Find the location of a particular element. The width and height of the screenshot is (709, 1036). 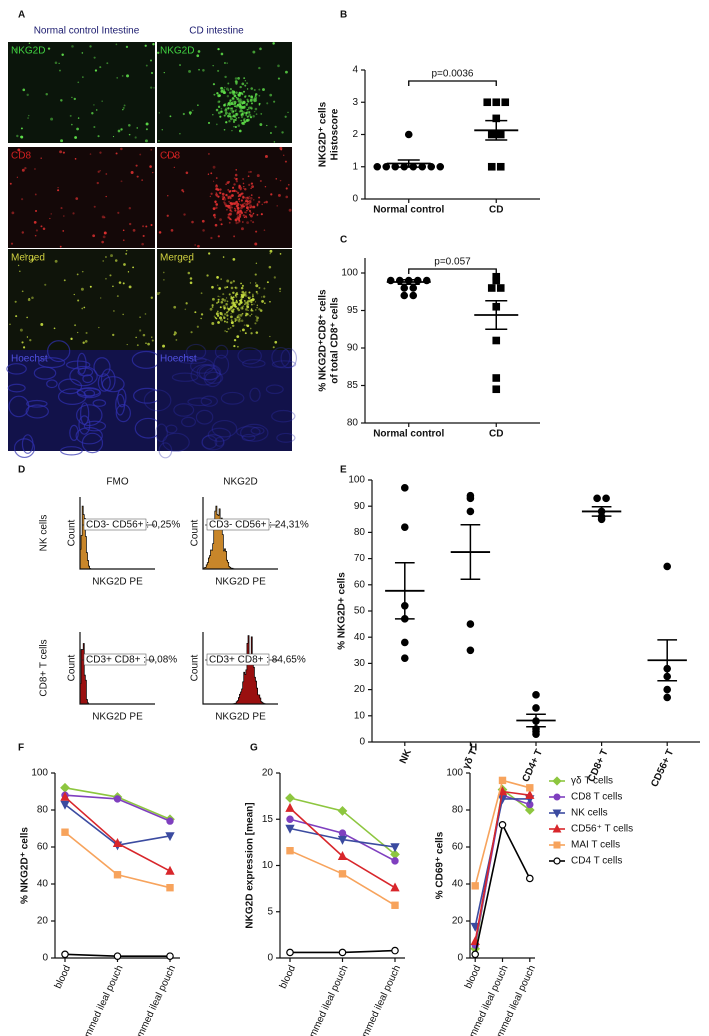

stain-label: Hoechst is located at coordinates (178, 359).